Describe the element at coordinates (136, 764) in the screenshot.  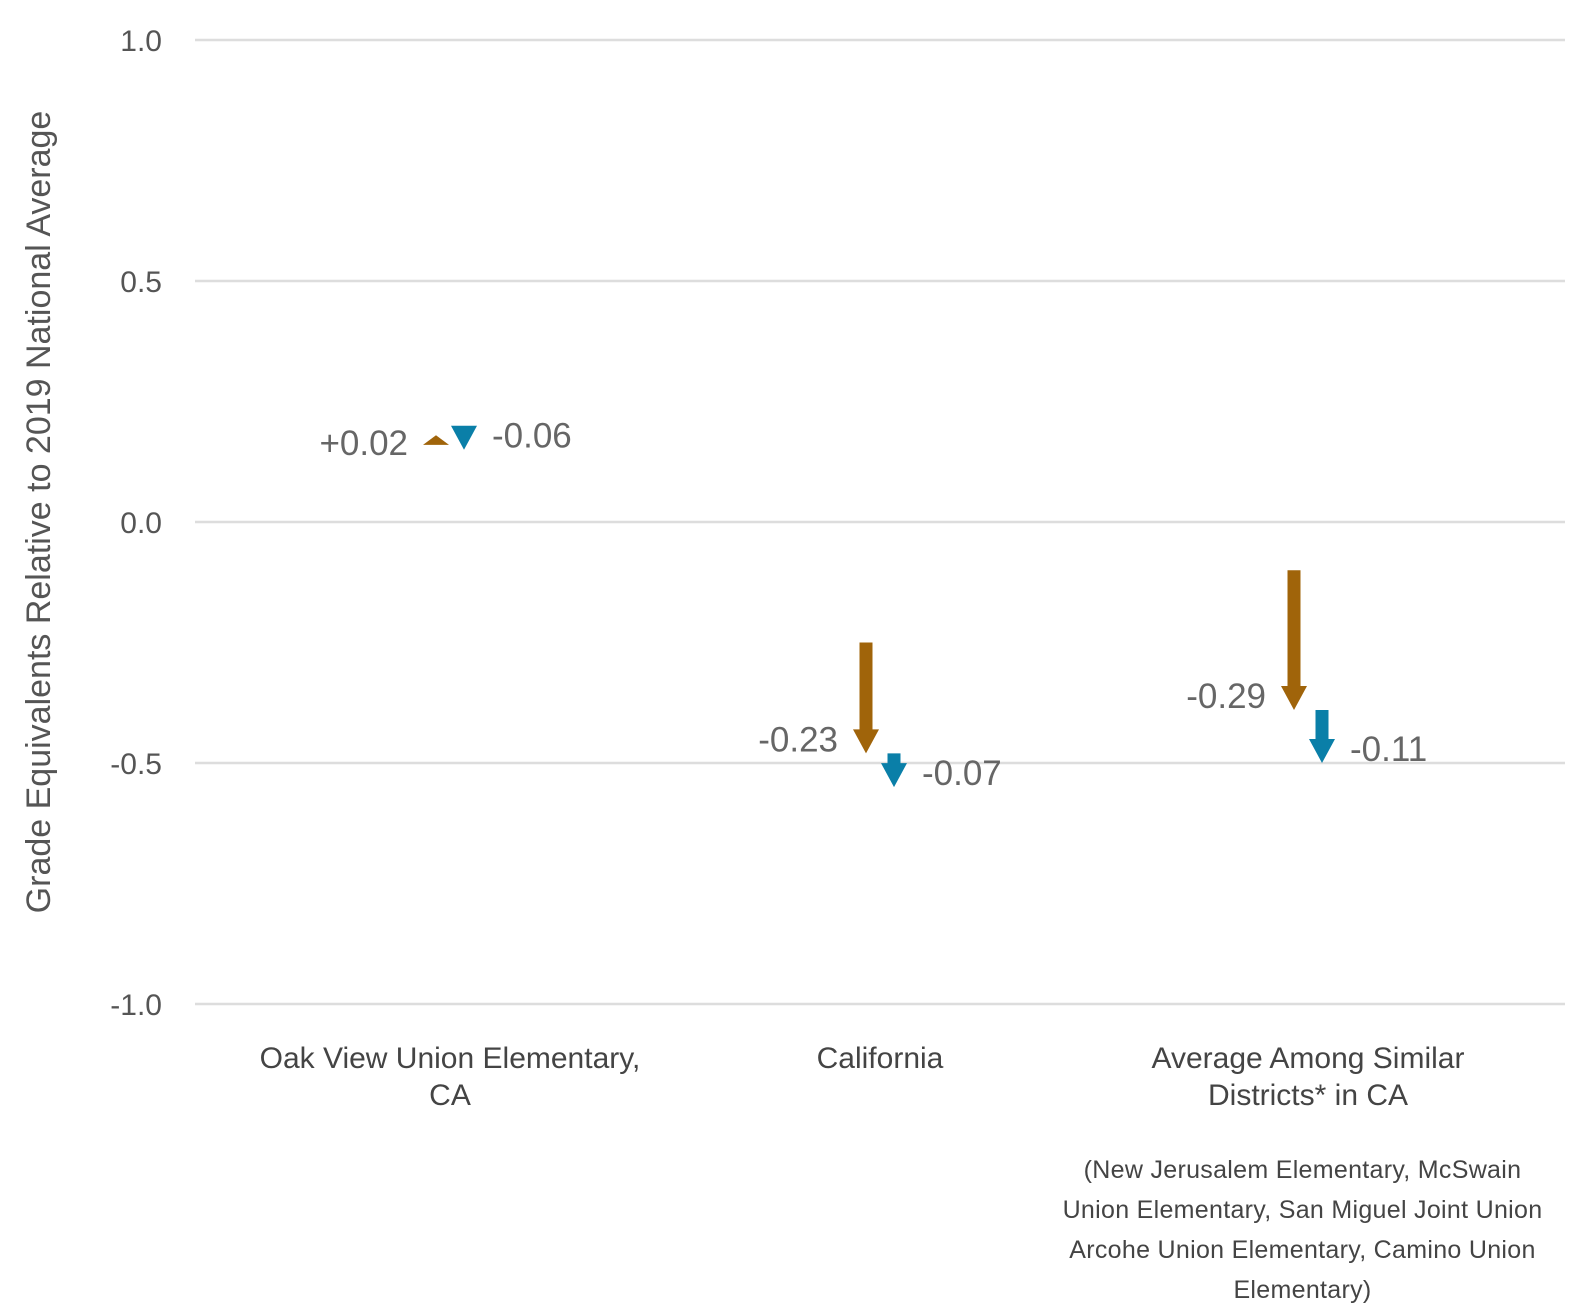
I see `y-tick-label: -0.5` at that location.